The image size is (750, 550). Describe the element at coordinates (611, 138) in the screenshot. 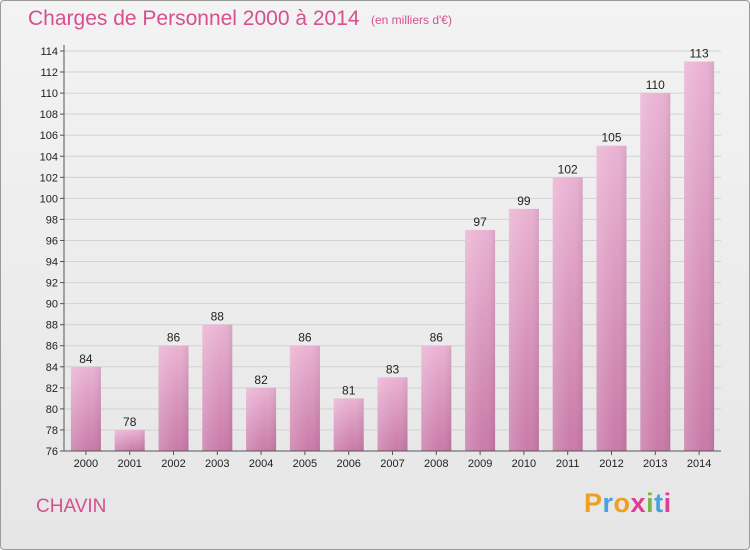

I see `data-label: 105` at that location.